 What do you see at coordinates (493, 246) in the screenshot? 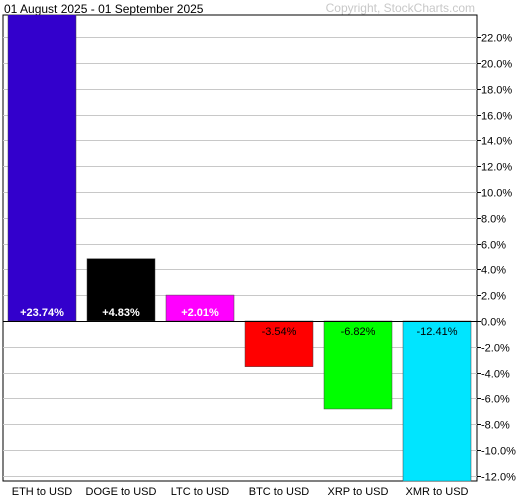
I see `y-tick-label: 6.0%` at bounding box center [493, 246].